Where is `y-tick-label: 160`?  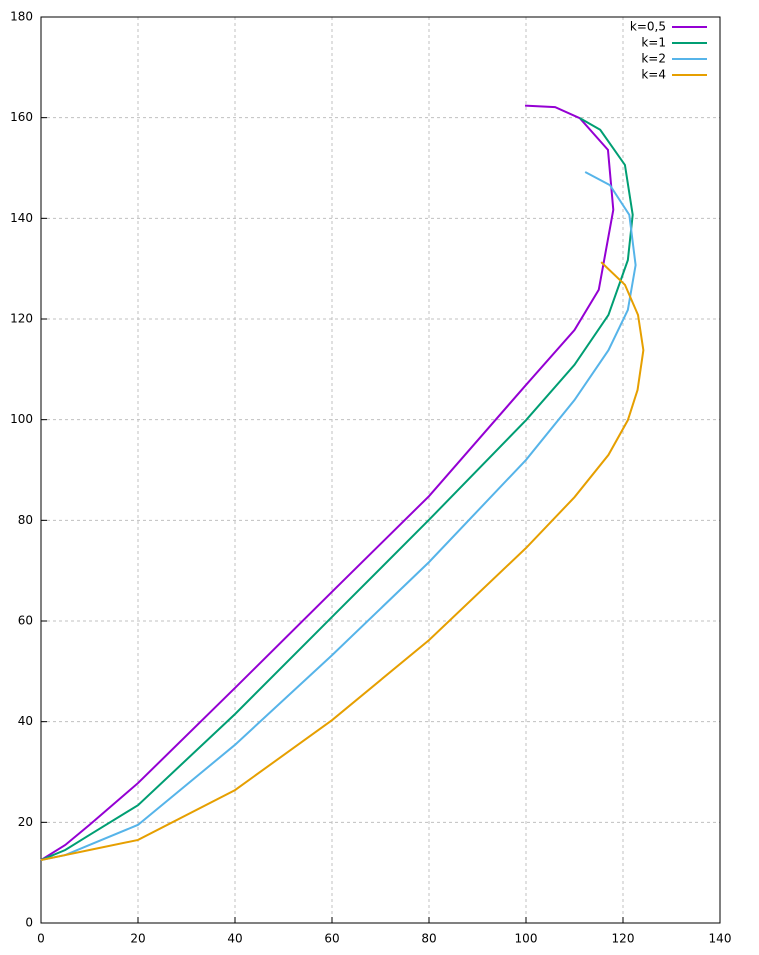 y-tick-label: 160 is located at coordinates (21, 117).